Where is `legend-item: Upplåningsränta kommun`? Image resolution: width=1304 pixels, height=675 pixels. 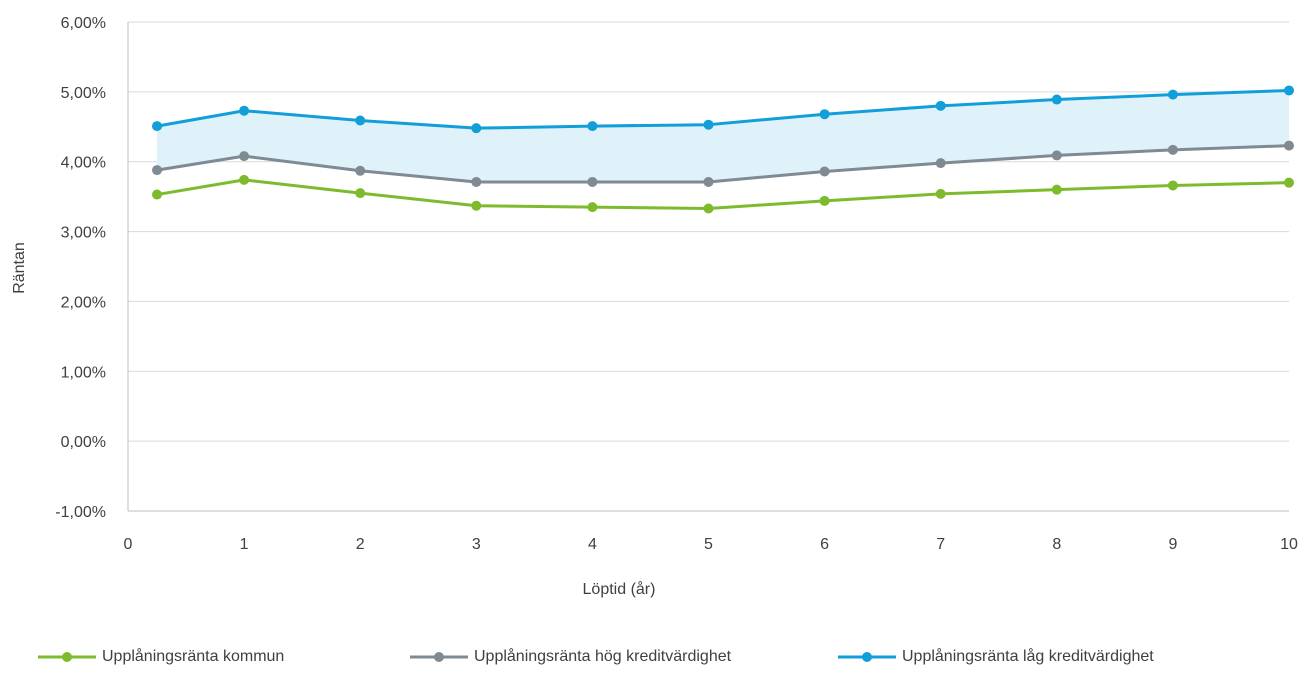
legend-item: Upplåningsränta kommun is located at coordinates (161, 657).